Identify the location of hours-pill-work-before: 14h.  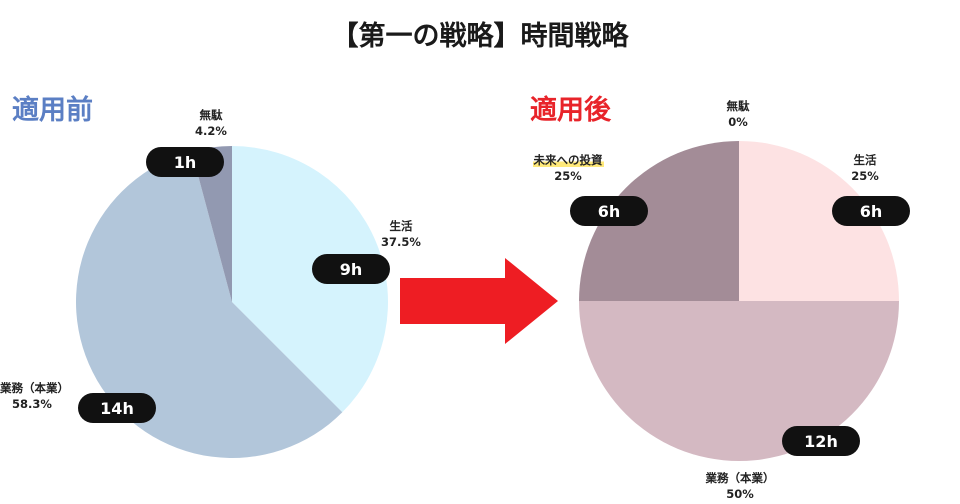
(117, 408).